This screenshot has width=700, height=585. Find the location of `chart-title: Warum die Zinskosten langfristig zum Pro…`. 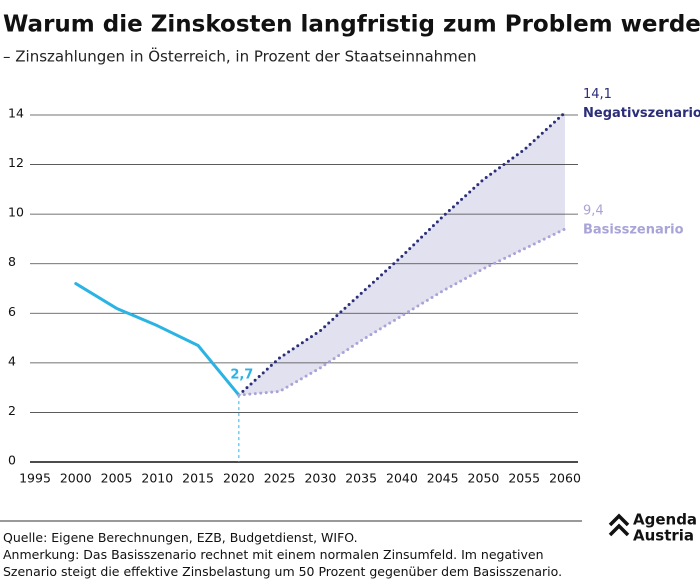

chart-title: Warum die Zinskosten langfristig zum Pro… is located at coordinates (351, 25).